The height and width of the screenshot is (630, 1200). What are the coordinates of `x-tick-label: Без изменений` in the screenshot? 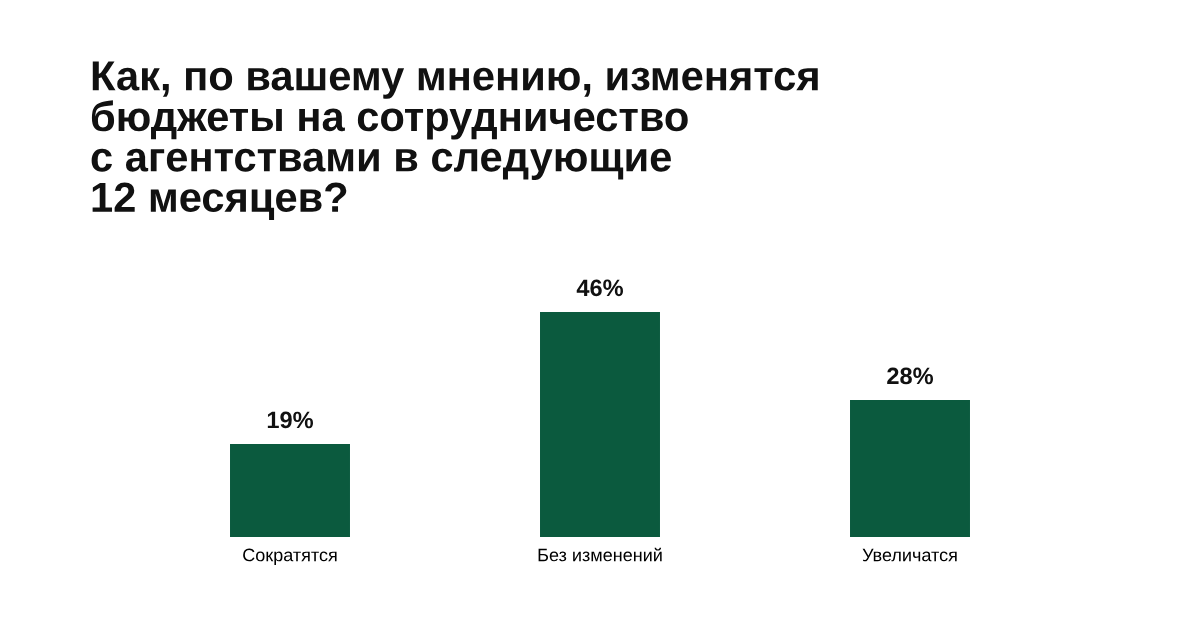 It's located at (600, 554).